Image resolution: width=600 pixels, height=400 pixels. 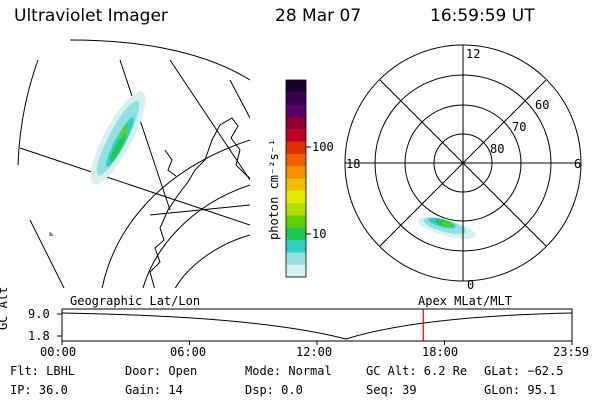 I want to click on colorbar-unit-label: photon cm⁻²s⁻¹, so click(x=274, y=189).